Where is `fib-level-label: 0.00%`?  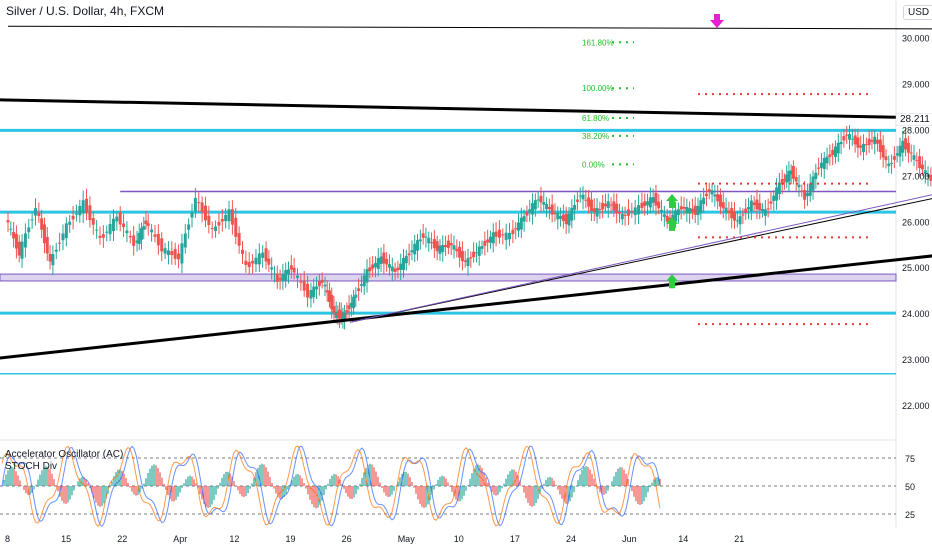 fib-level-label: 0.00% is located at coordinates (593, 164).